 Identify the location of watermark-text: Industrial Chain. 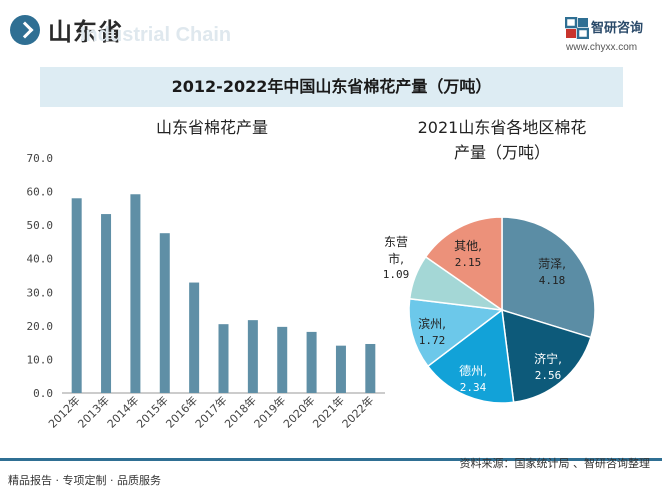
(156, 35).